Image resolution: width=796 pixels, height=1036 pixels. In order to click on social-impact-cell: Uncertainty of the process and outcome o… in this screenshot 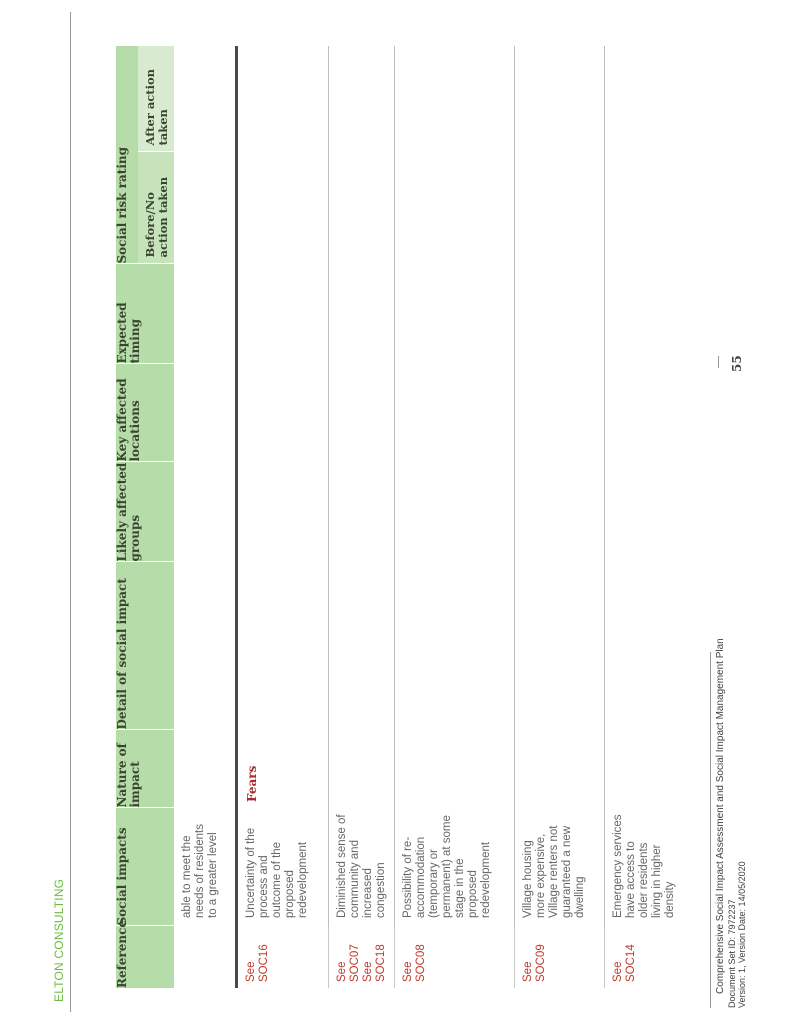, I will do `click(276, 872)`.